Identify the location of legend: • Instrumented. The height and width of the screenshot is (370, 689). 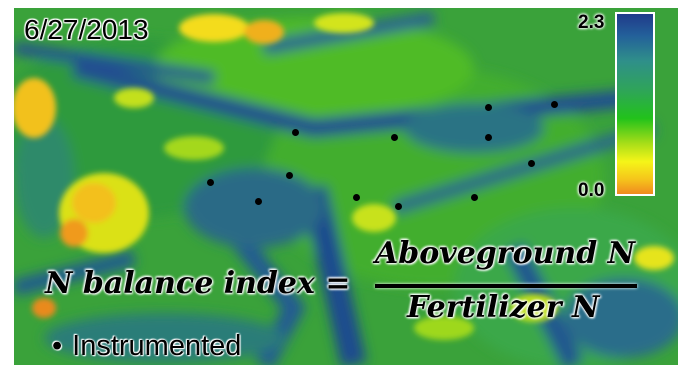
(146, 346).